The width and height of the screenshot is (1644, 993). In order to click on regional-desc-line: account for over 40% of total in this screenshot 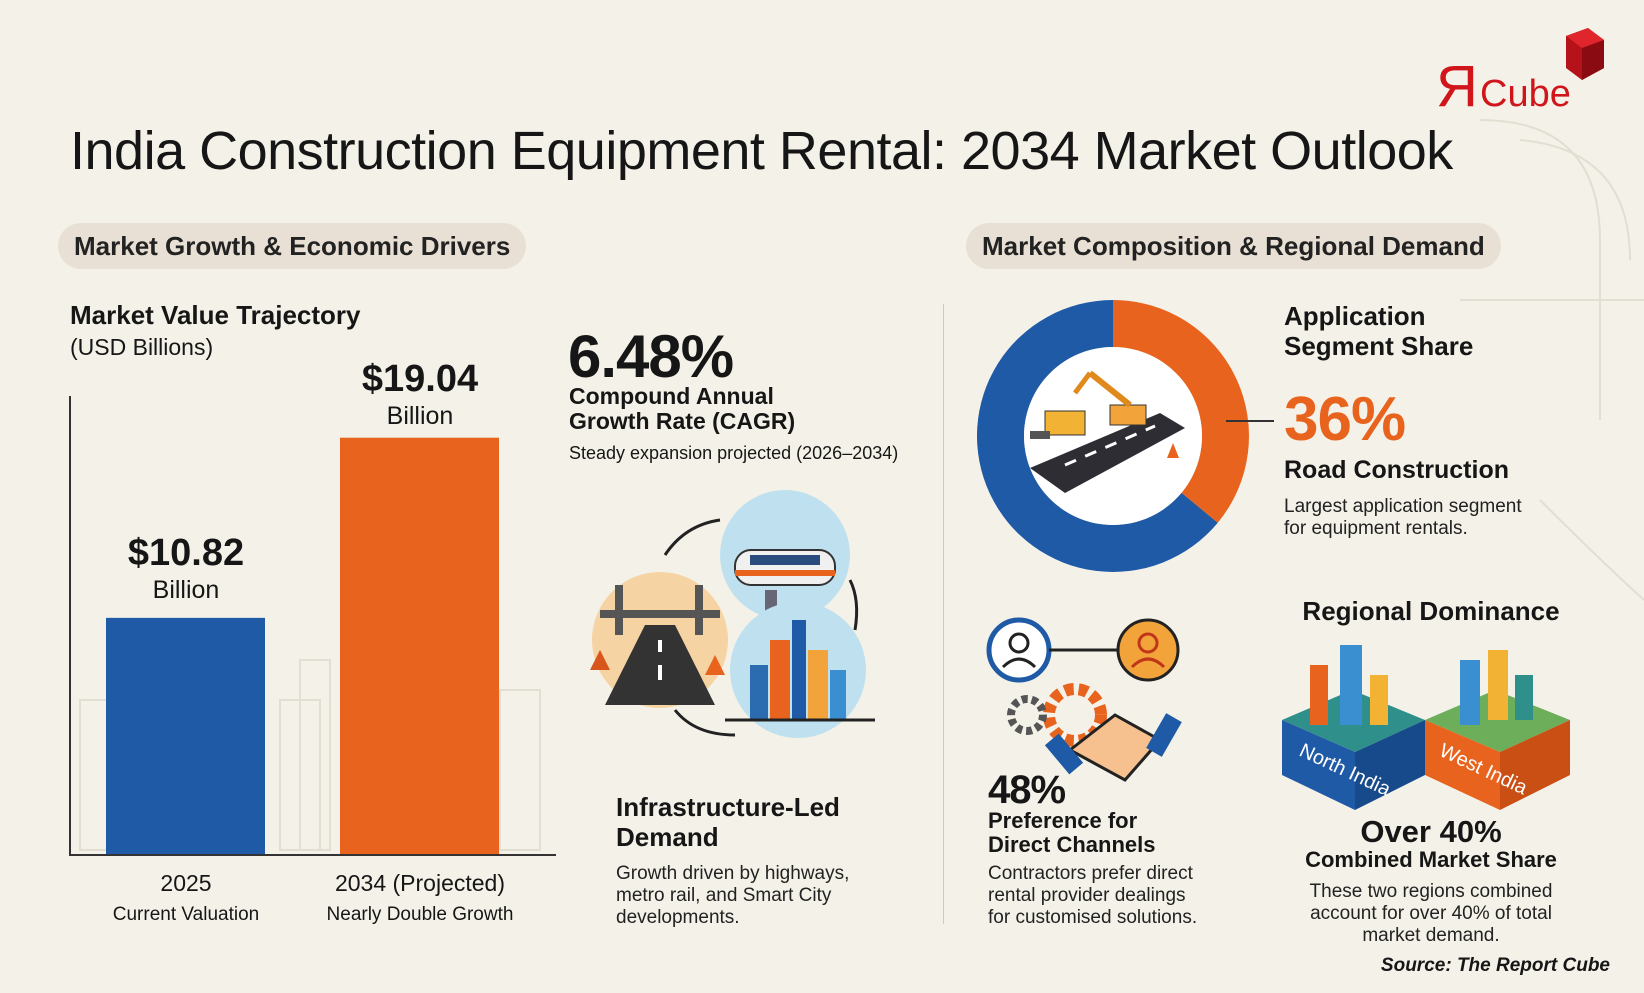, I will do `click(1431, 913)`.